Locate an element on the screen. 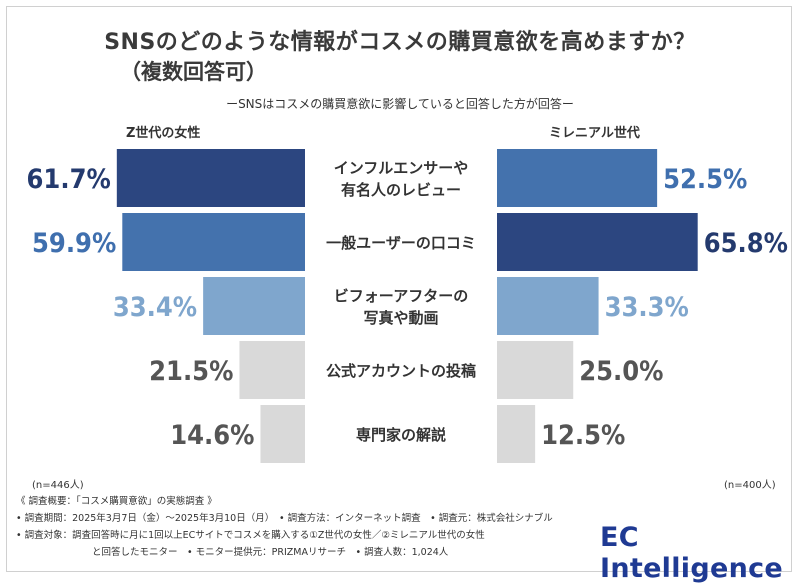  chart-note: ーSNSはコスメの購買意欲に影響していると回答した方が回答ー is located at coordinates (400, 104).